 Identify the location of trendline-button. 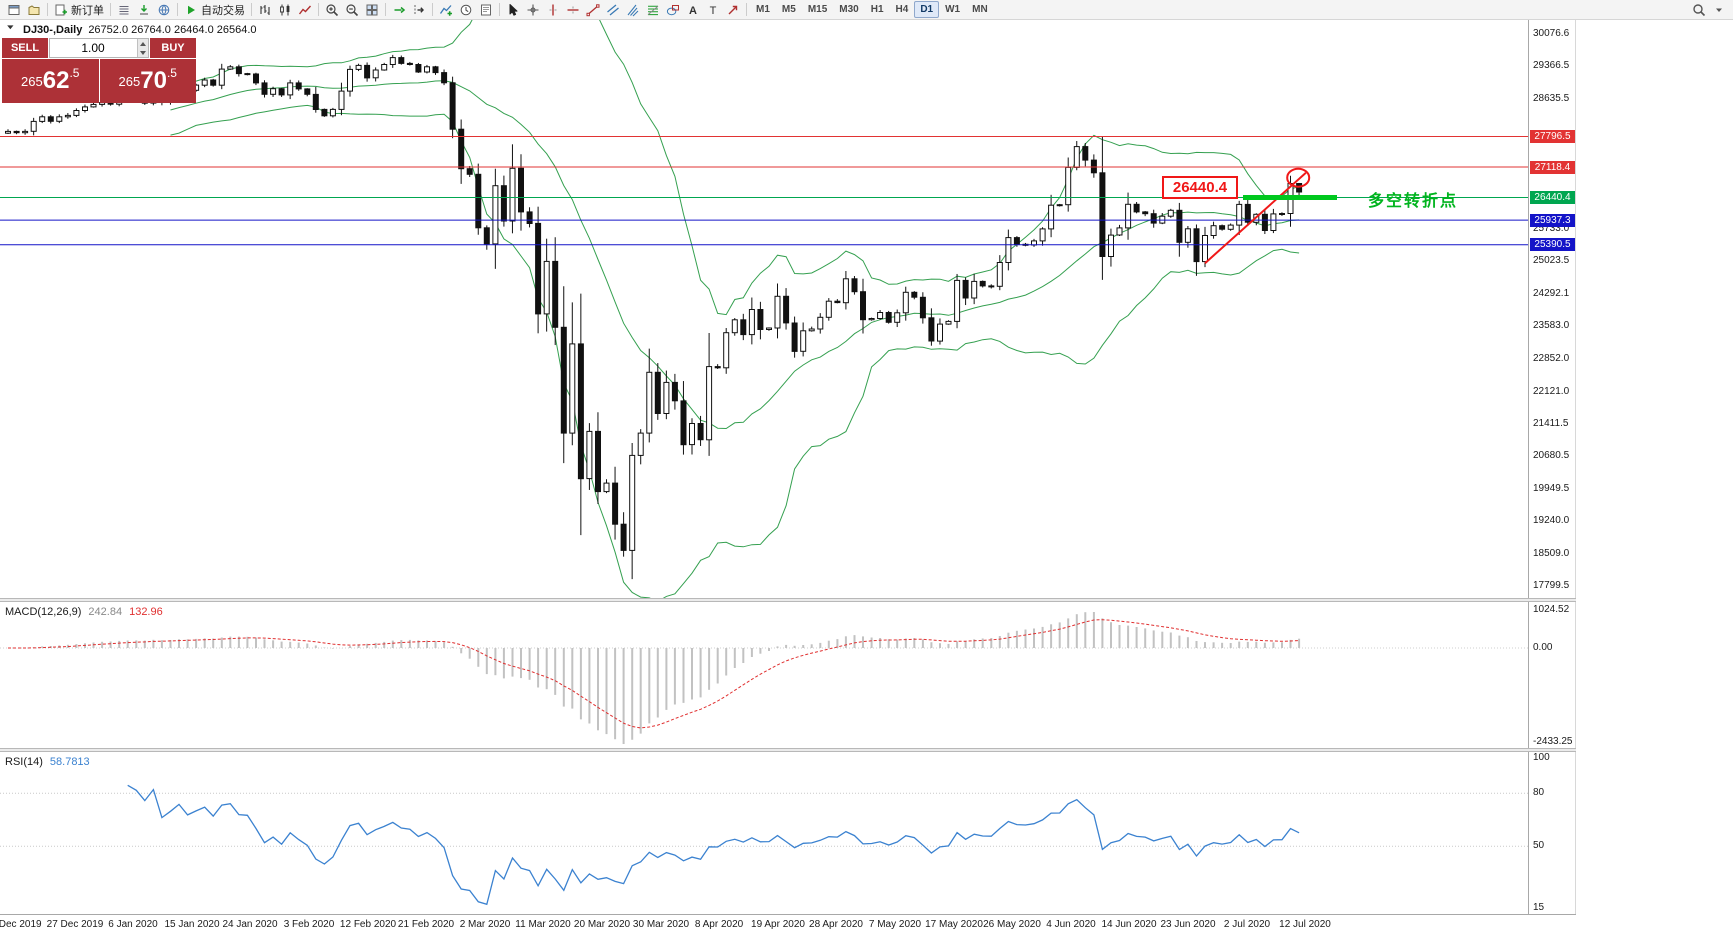
(593, 10).